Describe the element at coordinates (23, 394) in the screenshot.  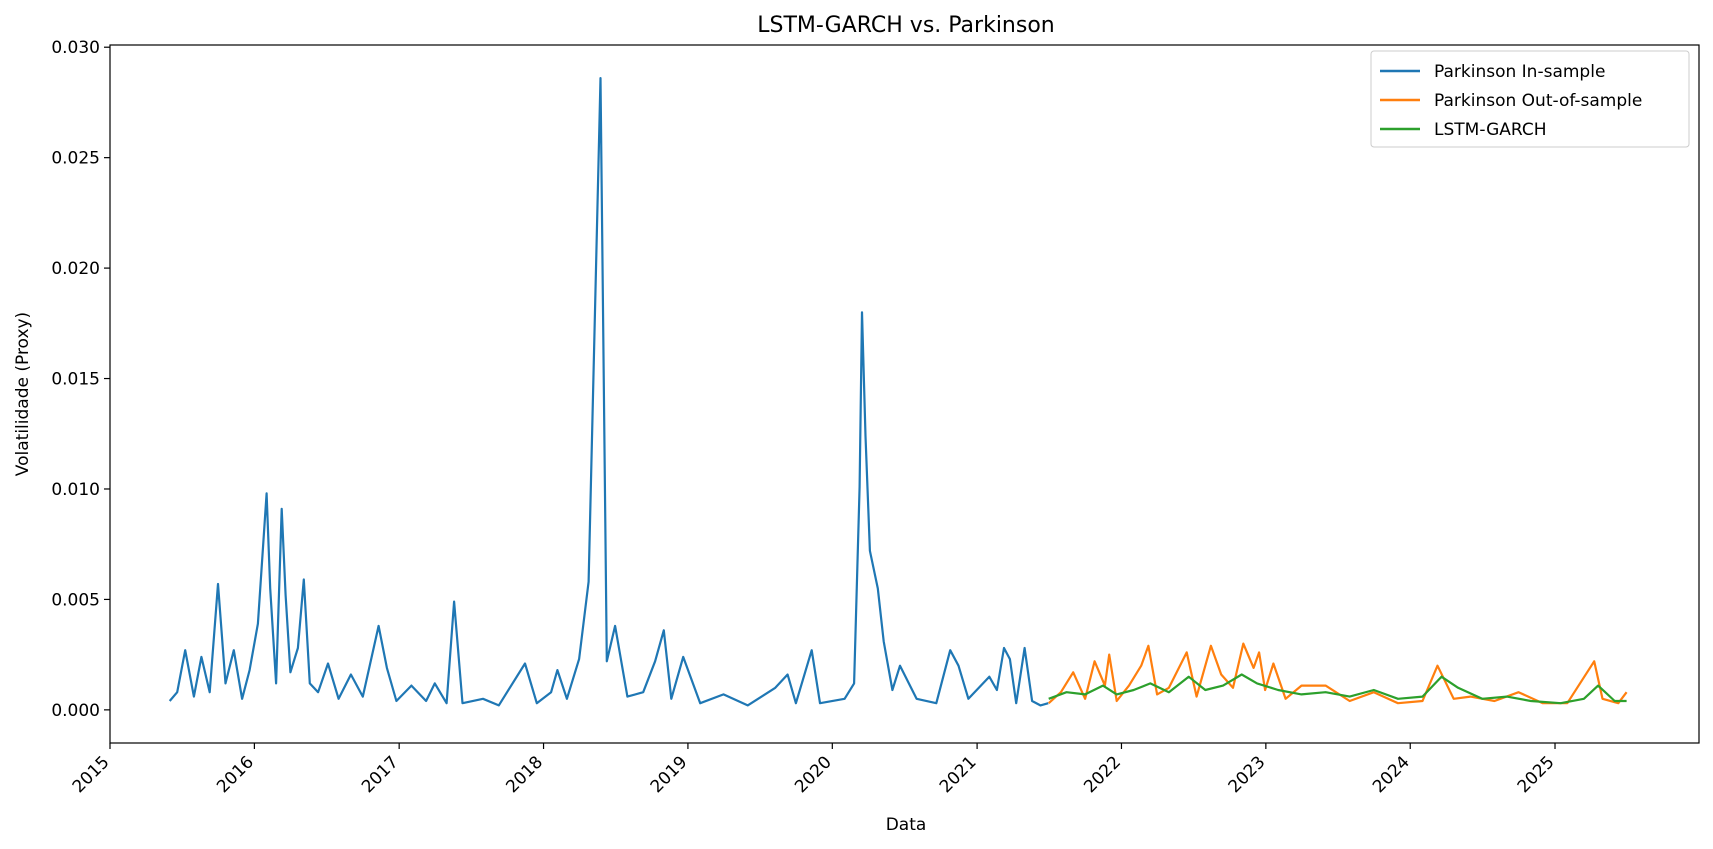
I see `y-axis-label: Volatilidade (Proxy)` at that location.